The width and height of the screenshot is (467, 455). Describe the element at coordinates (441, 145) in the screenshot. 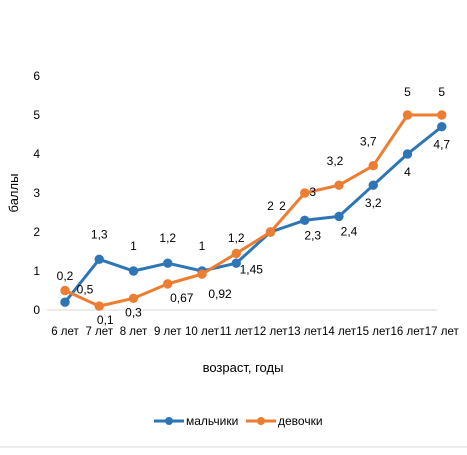

I see `data-label: 4,7` at that location.